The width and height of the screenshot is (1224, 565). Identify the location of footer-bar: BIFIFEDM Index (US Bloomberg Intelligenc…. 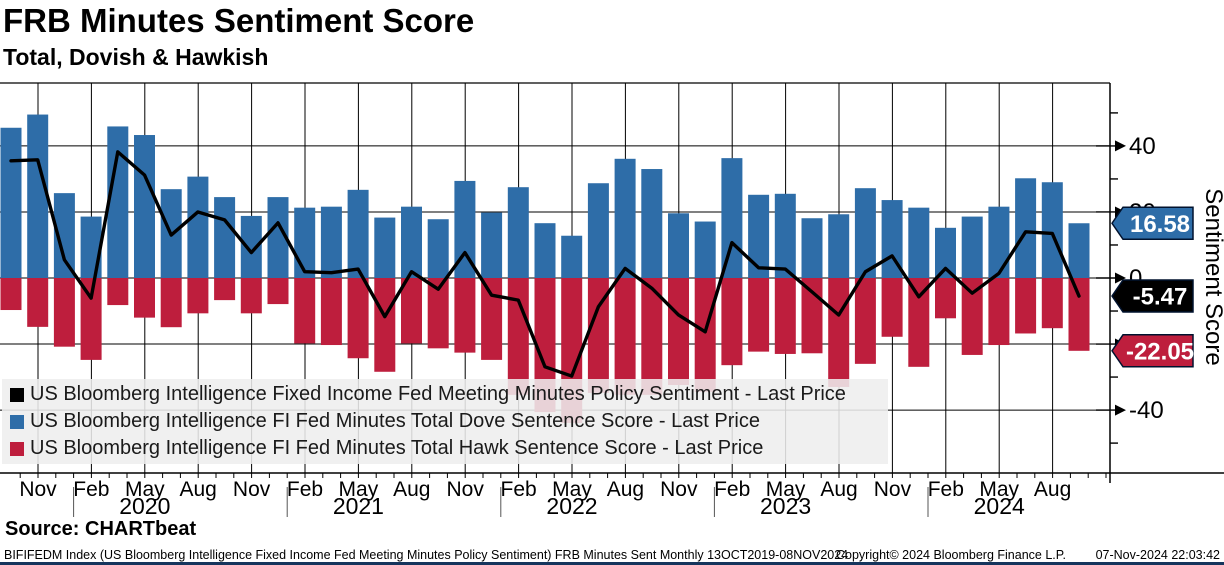
(612, 554).